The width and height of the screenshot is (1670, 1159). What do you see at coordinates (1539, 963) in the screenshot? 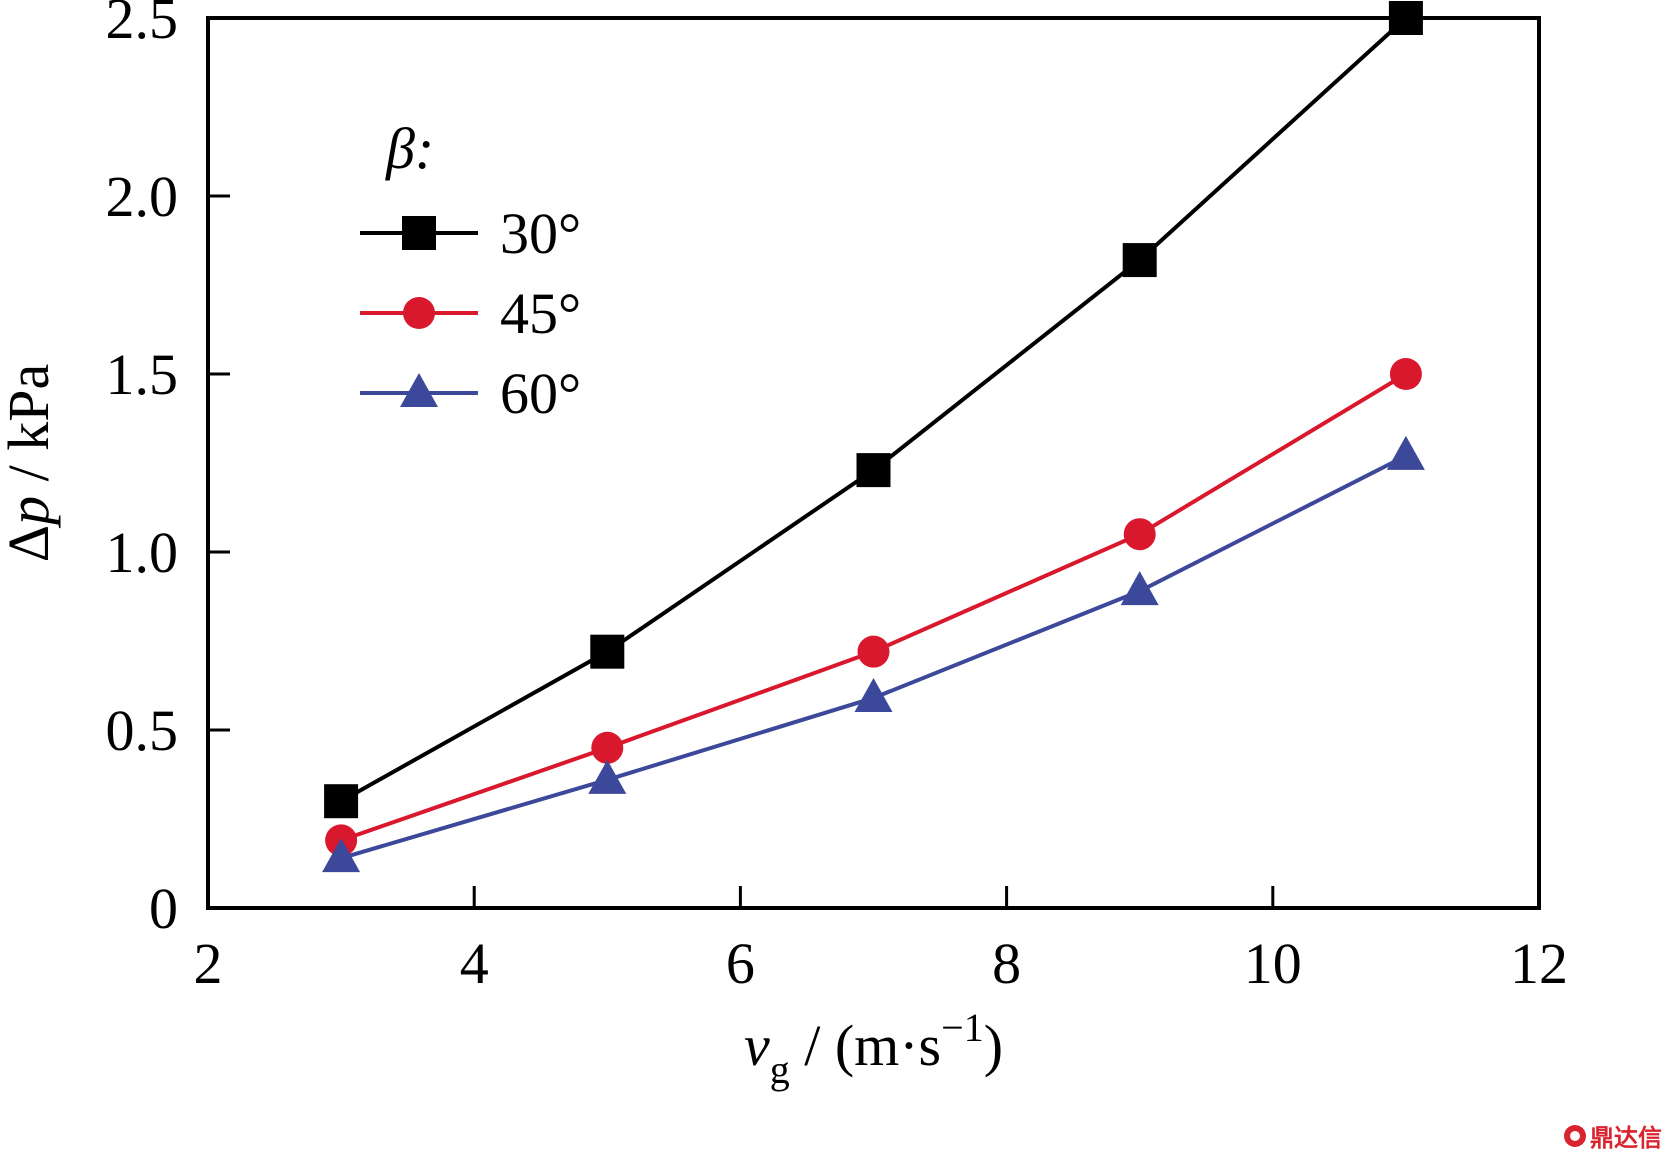
I see `x-tick-label: 12` at bounding box center [1539, 963].